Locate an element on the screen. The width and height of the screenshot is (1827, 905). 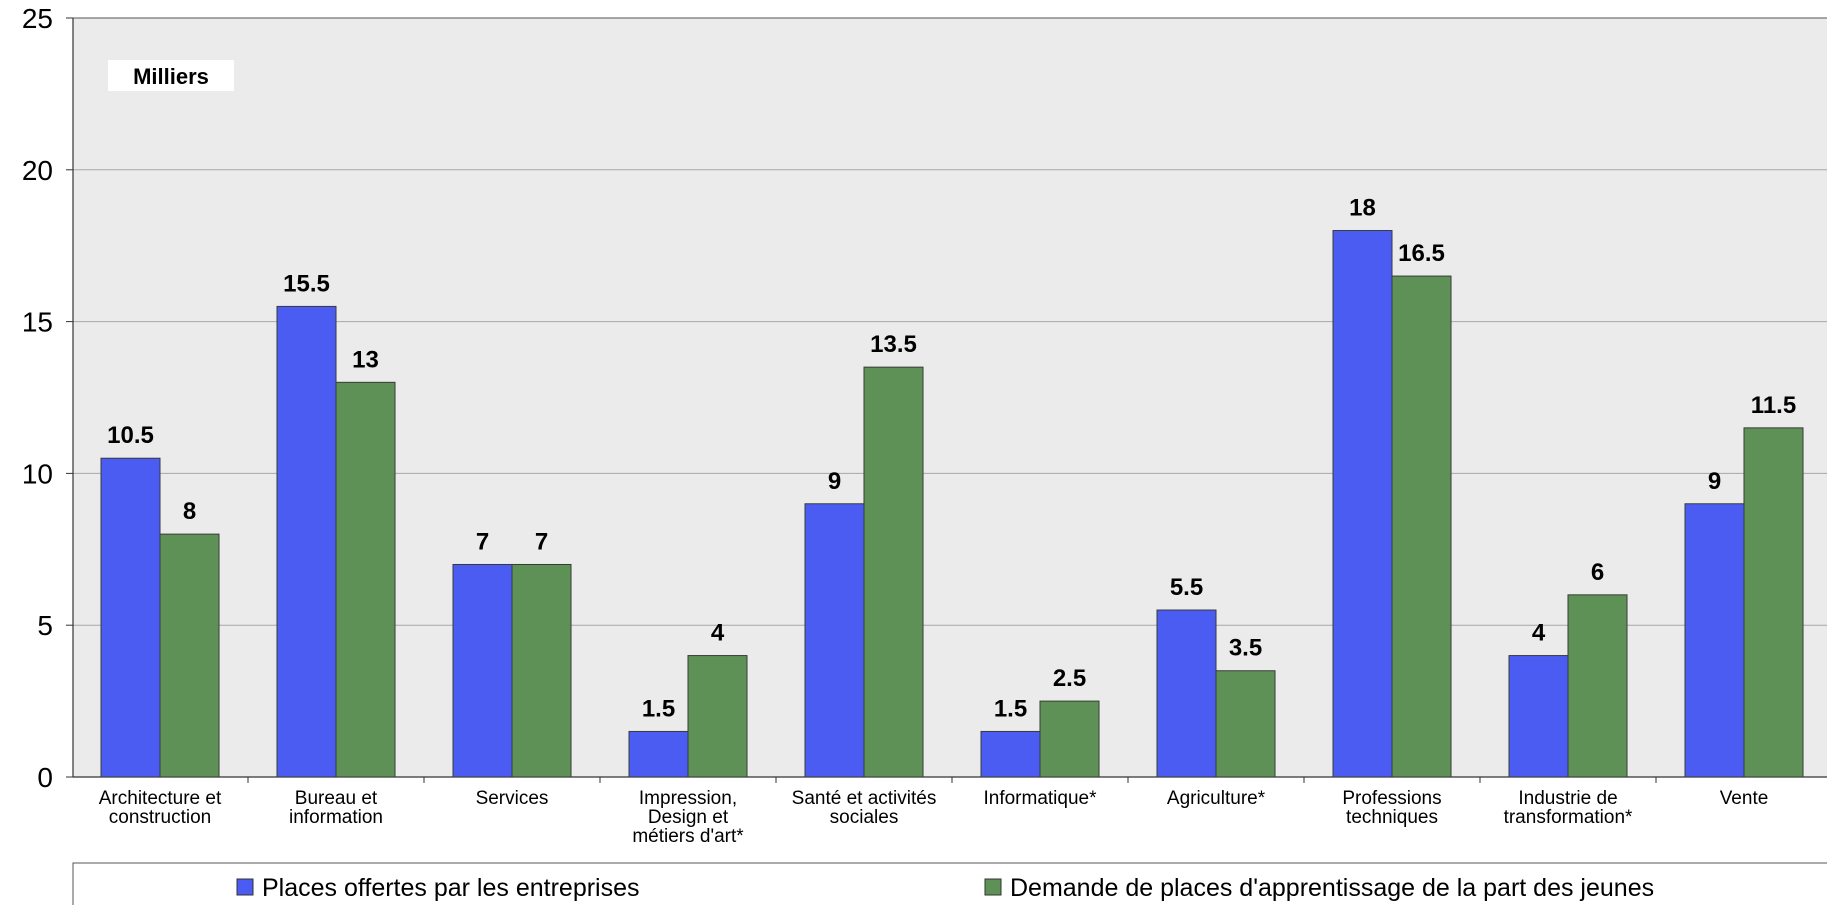
y-tick-label: 25 is located at coordinates (37, 18).